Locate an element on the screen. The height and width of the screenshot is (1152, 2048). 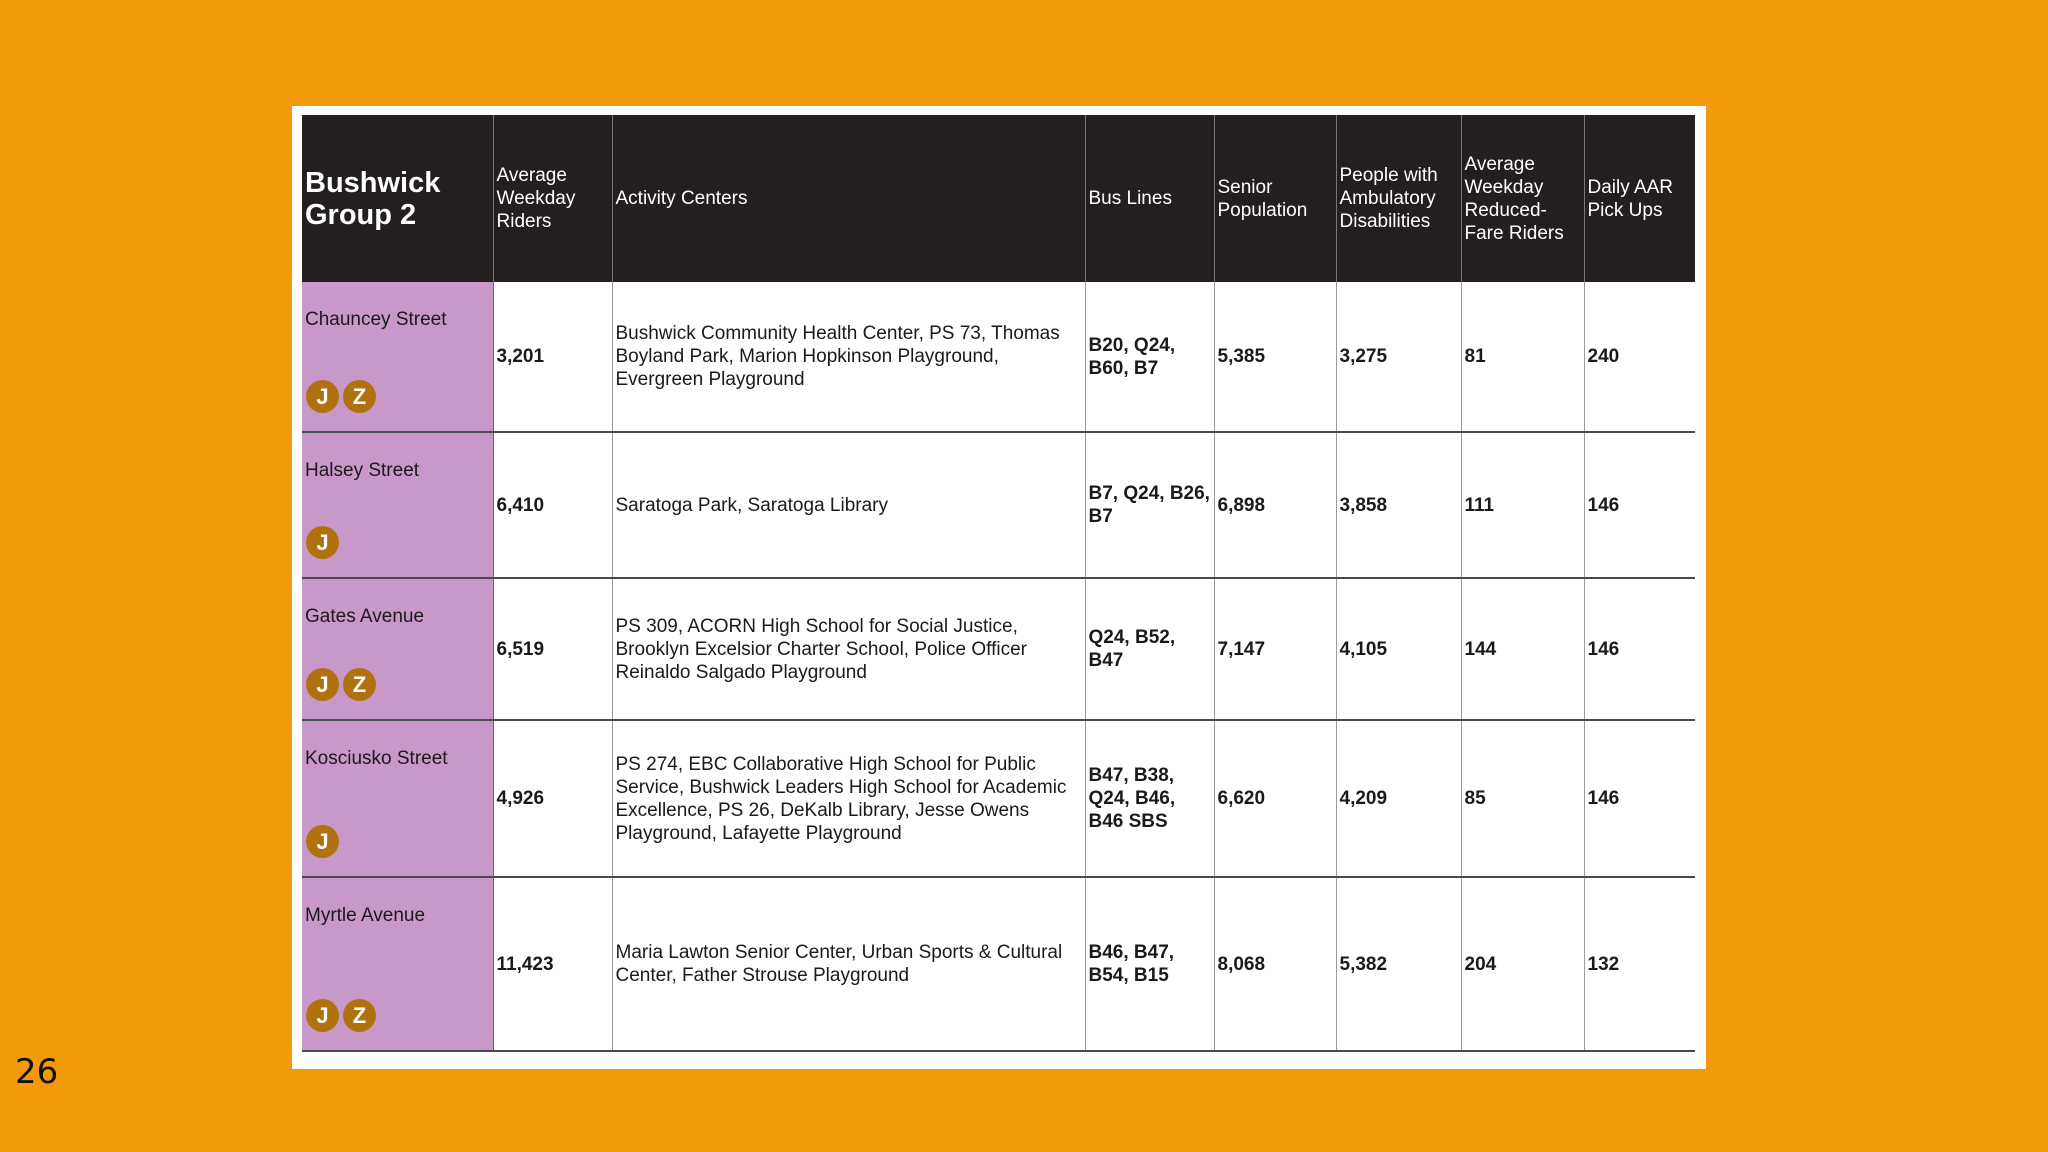
bus-lines-cell: B46, B47, B54, B15 is located at coordinates (1150, 964).